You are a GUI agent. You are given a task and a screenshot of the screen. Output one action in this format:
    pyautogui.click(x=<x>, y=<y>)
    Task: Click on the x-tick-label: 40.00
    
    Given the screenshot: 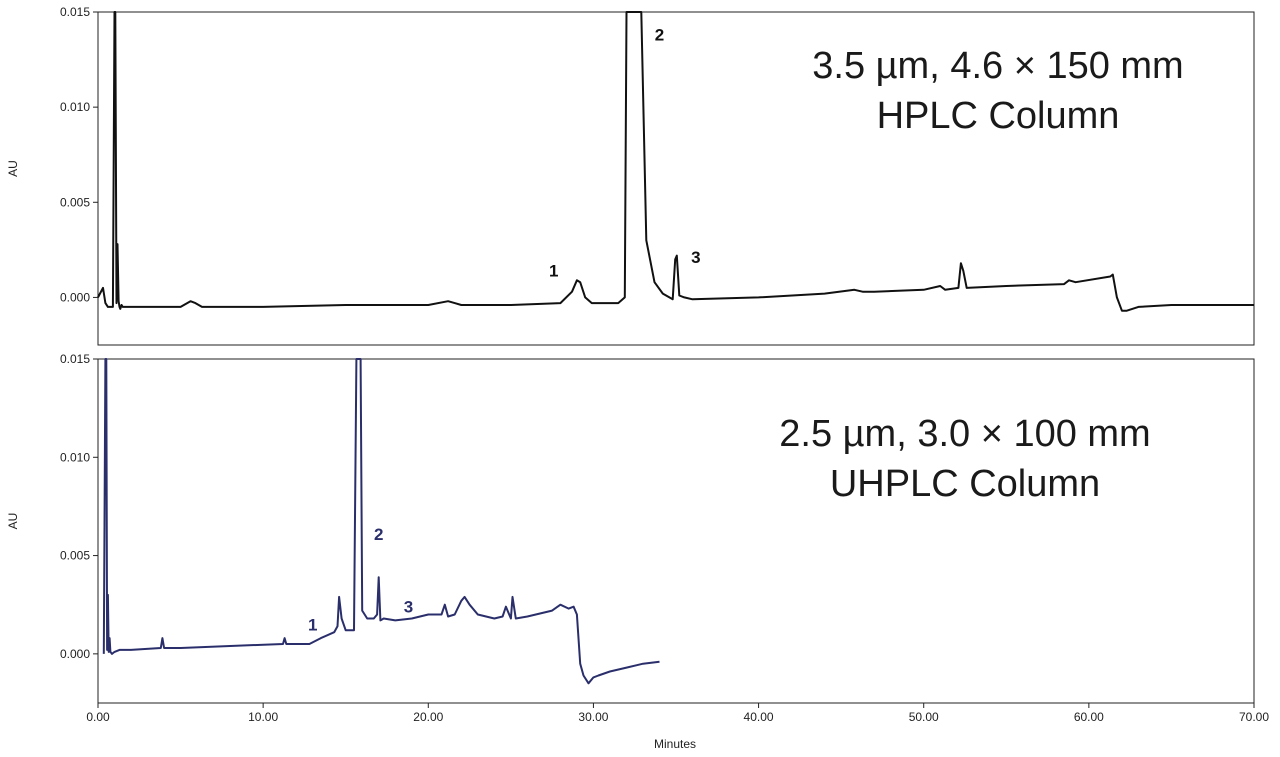 What is the action you would take?
    pyautogui.click(x=759, y=717)
    